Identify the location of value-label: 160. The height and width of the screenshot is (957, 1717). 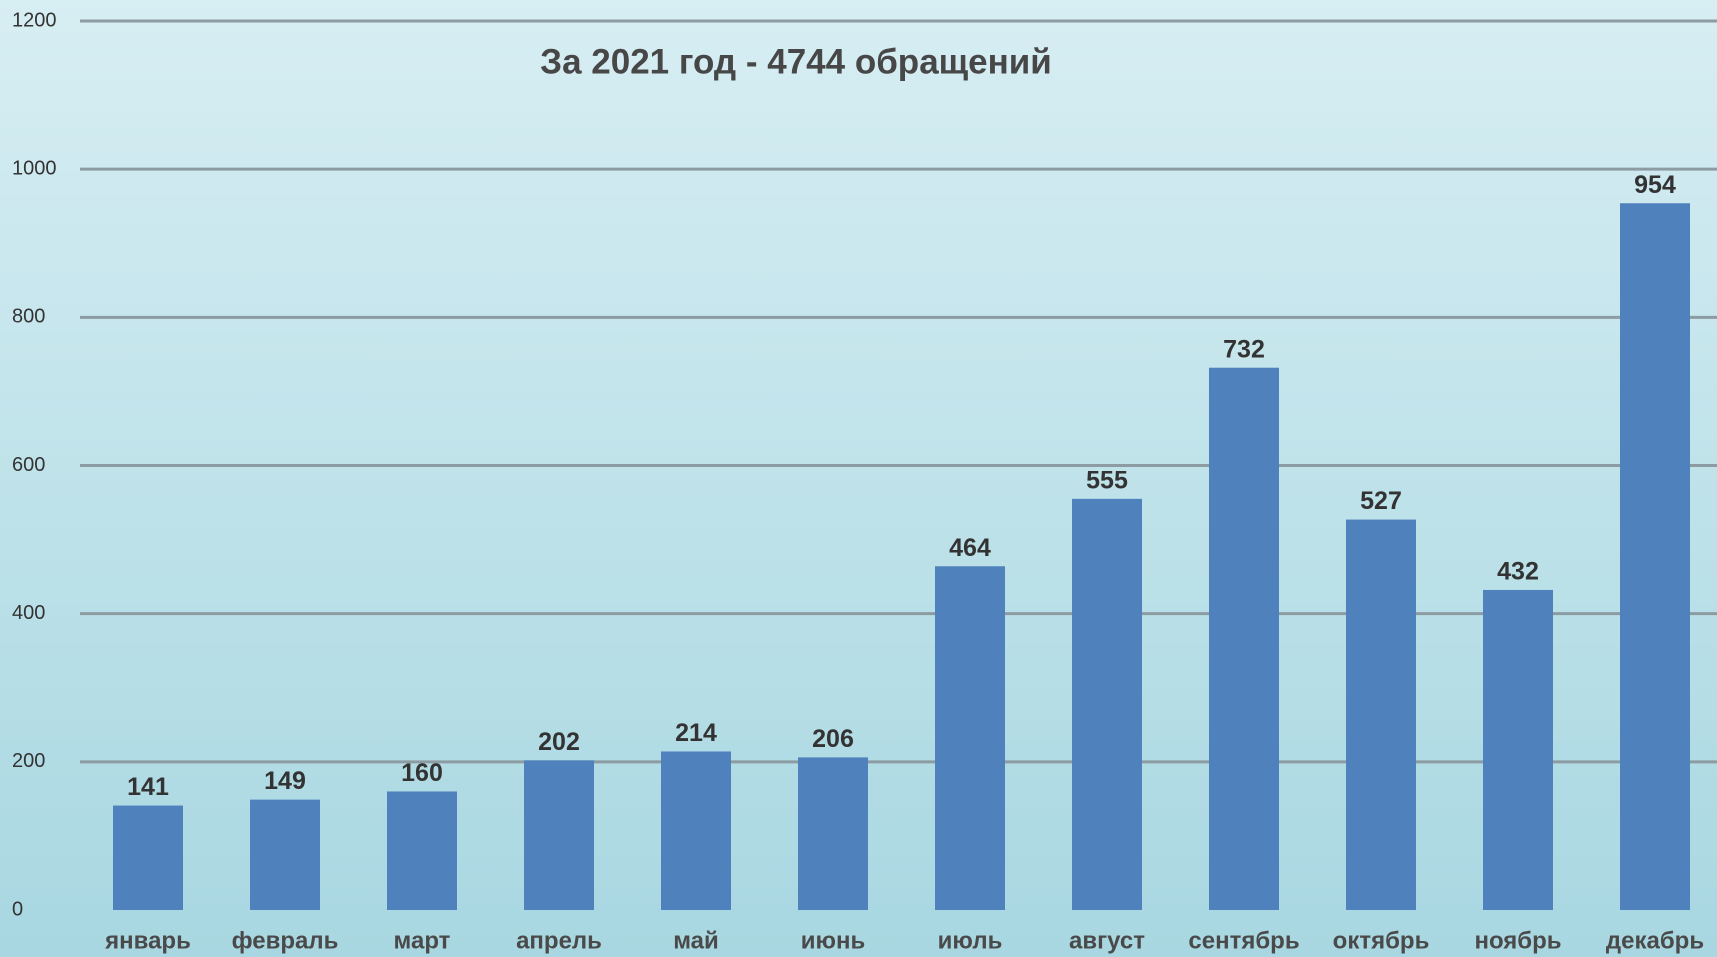
(422, 773).